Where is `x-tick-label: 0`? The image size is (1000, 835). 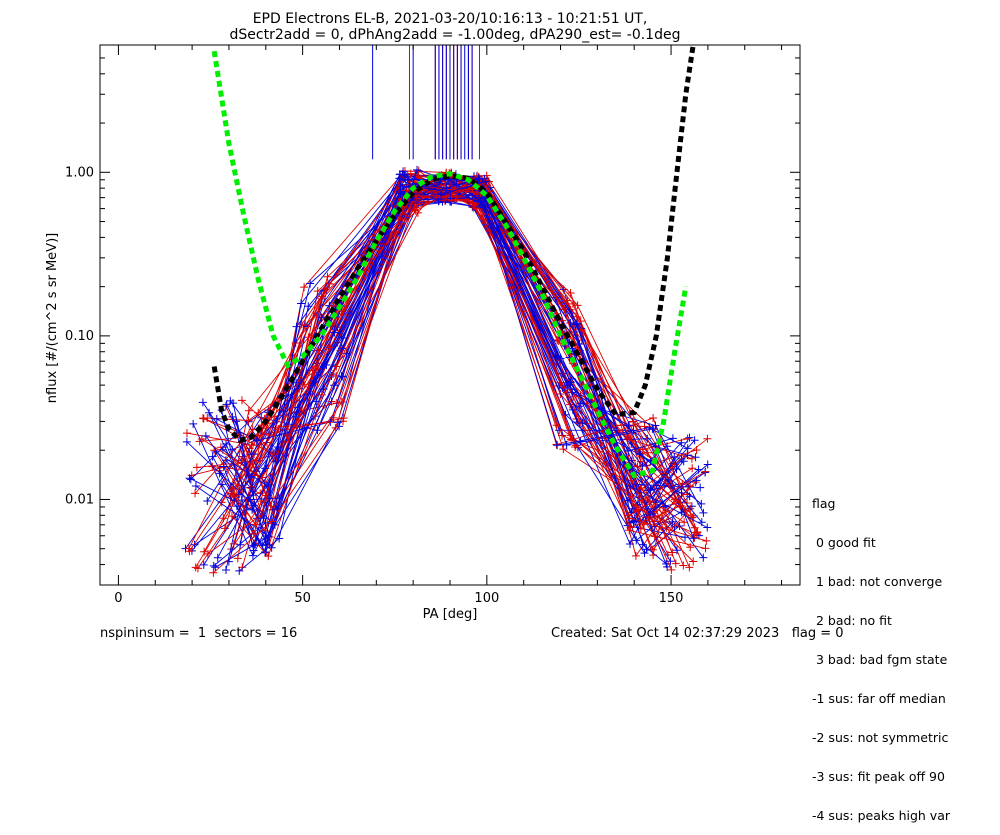 x-tick-label: 0 is located at coordinates (118, 598).